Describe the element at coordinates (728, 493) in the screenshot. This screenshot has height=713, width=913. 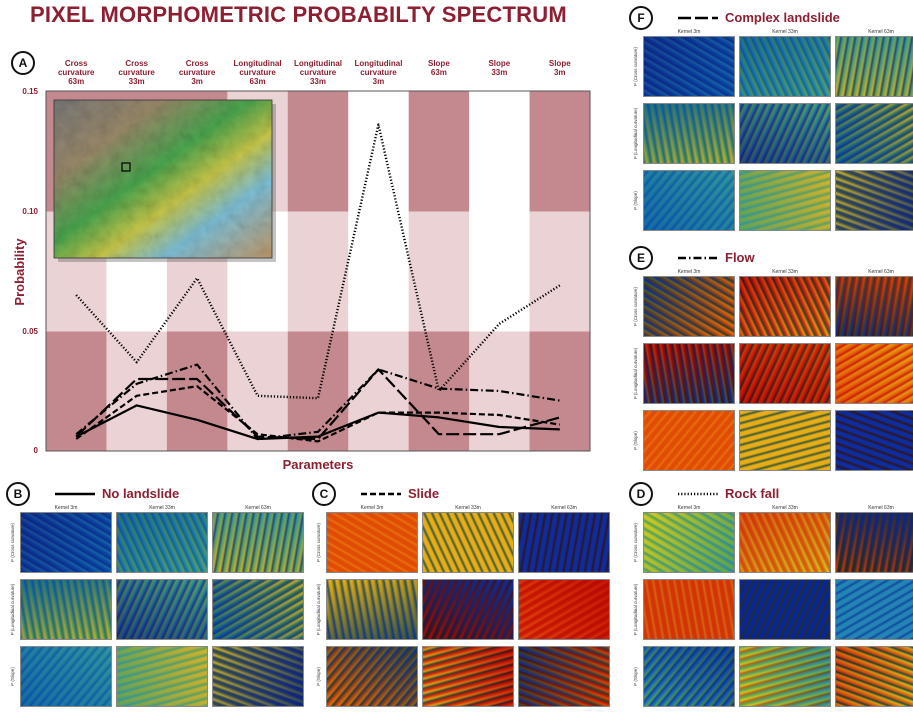
I see `panel-legend-d: Rock fall` at that location.